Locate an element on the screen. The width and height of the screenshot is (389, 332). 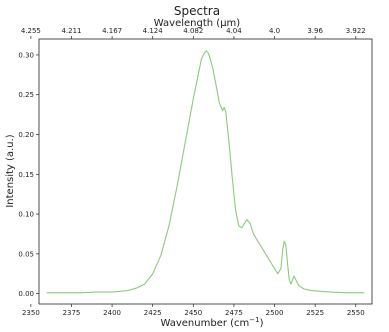
x-axis-ticks: 2350 2375 2400 2425 2450 2475 2500 2525 2550 is located at coordinates (193, 310).